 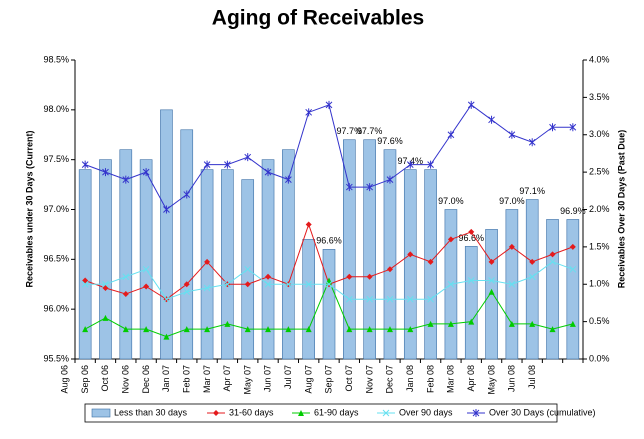 What do you see at coordinates (349, 378) in the screenshot?
I see `x-tick-label: Oct 07` at bounding box center [349, 378].